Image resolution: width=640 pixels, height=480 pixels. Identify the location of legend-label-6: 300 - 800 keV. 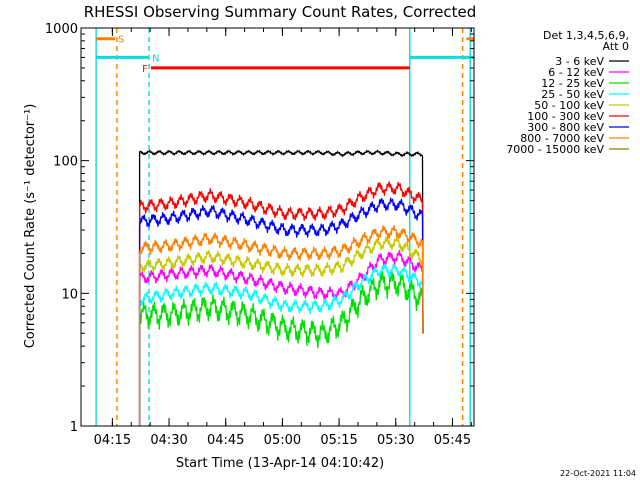
(565, 127).